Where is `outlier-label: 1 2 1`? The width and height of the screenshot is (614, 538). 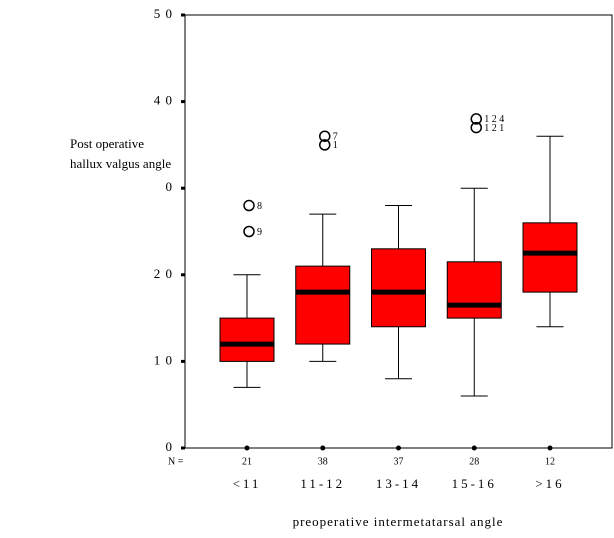 outlier-label: 1 2 1 is located at coordinates (494, 128).